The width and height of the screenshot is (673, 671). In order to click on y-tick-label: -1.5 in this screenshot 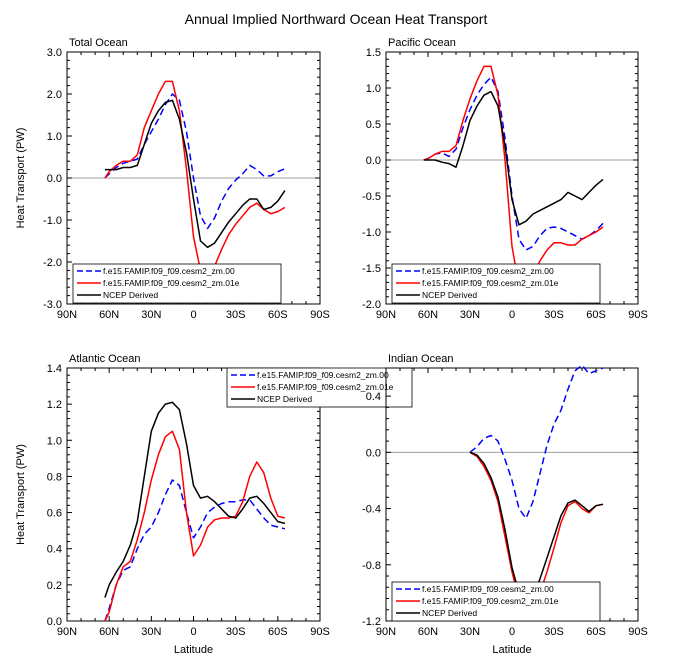, I will do `click(371, 269)`.